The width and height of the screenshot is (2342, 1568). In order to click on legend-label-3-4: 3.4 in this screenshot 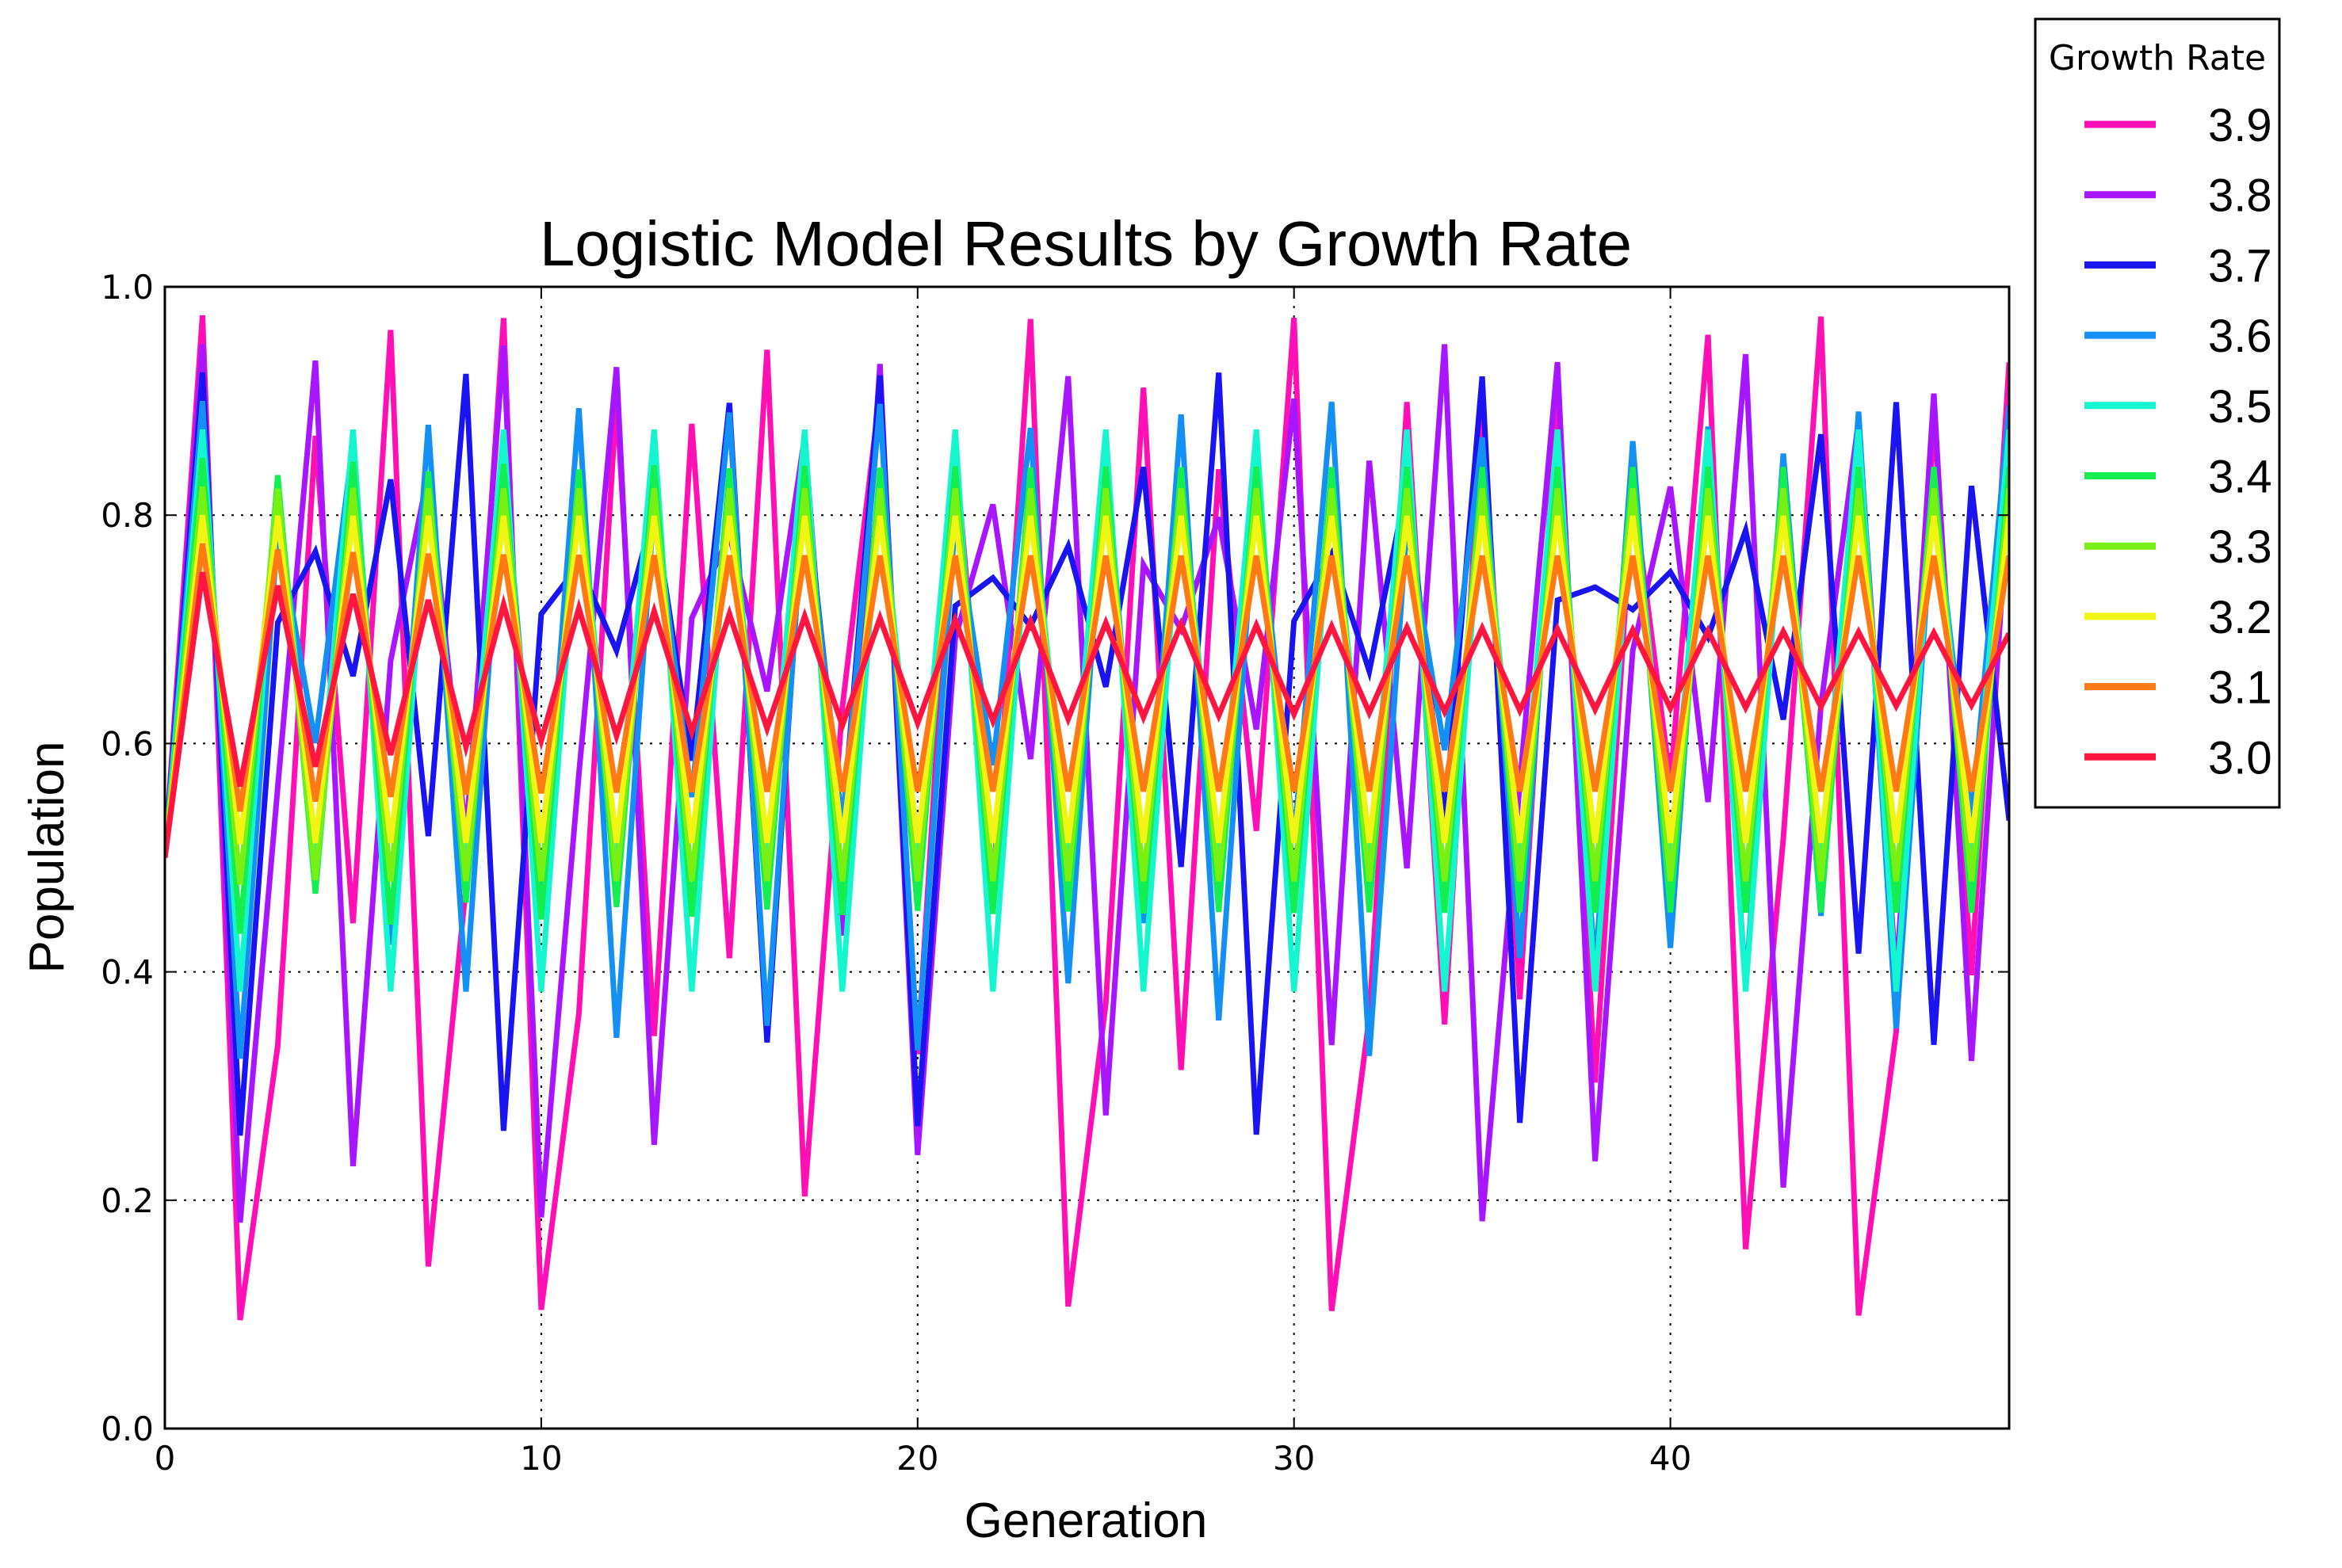, I will do `click(2240, 477)`.